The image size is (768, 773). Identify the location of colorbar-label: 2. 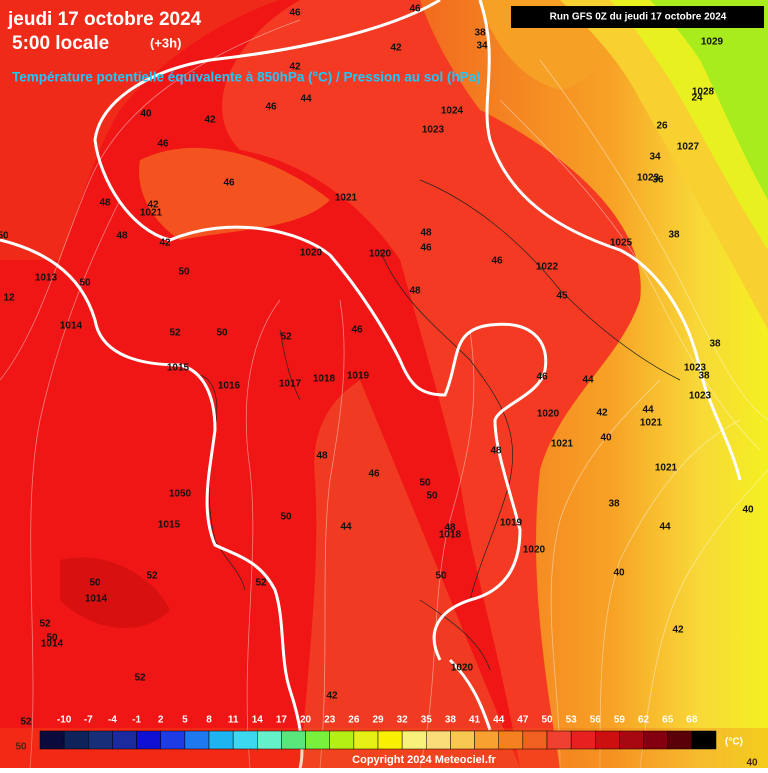
(161, 720).